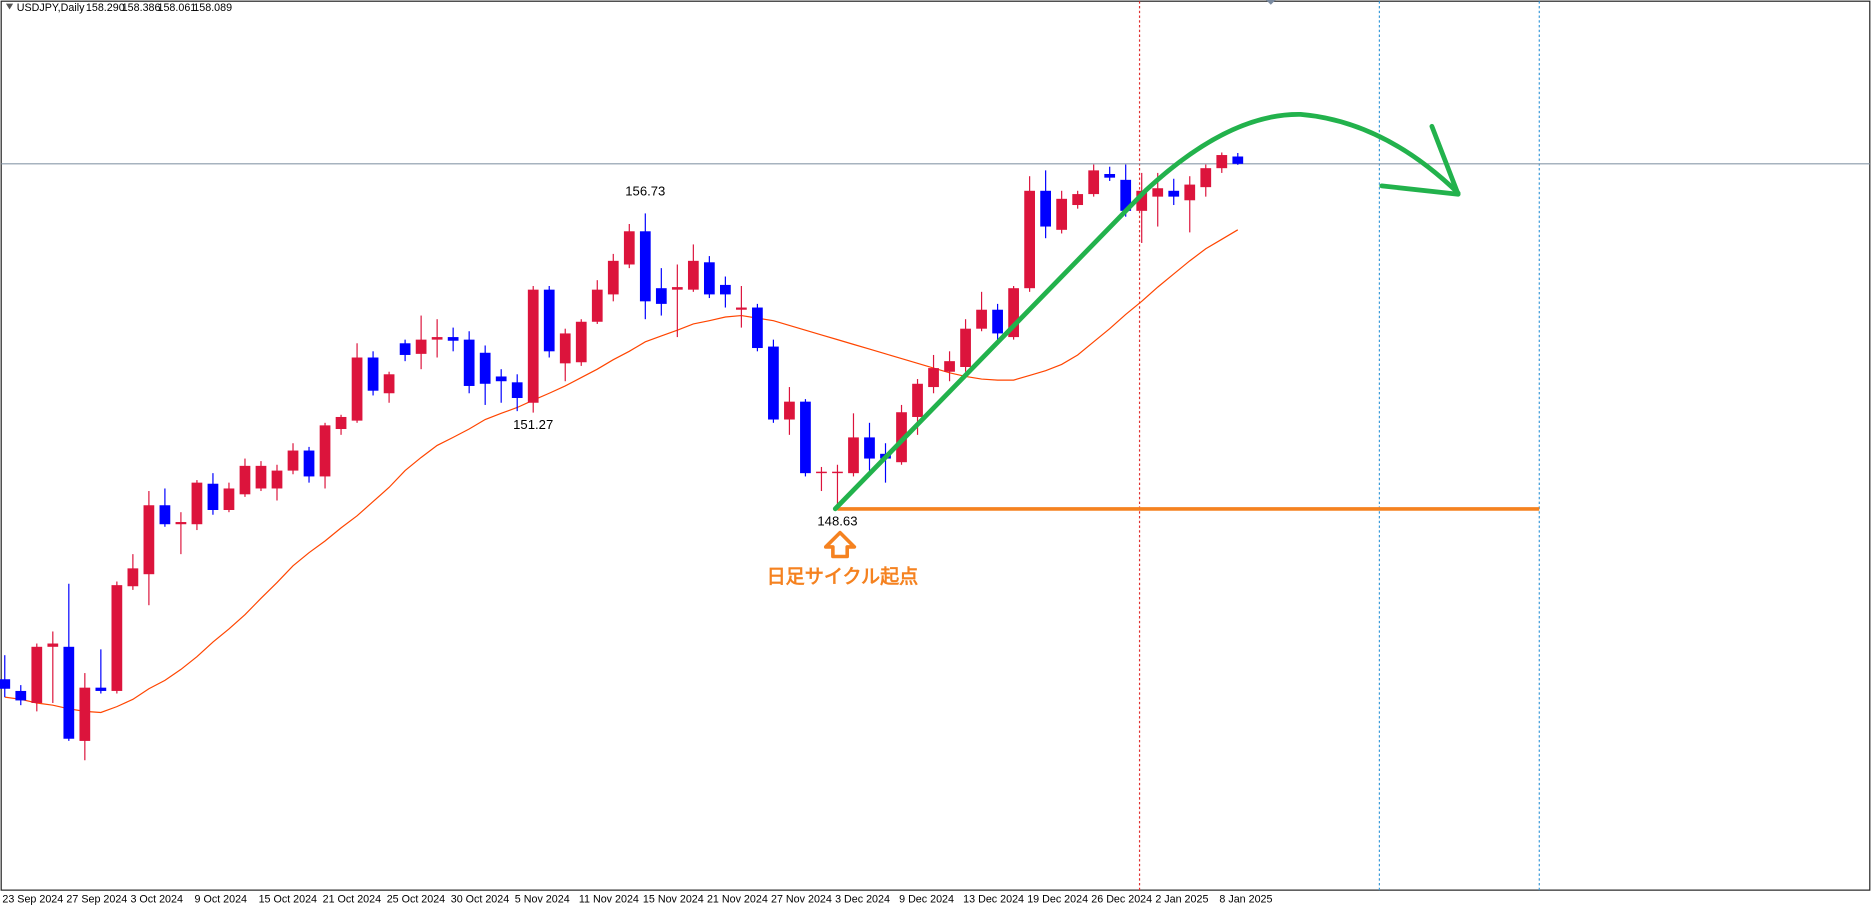 Image resolution: width=1871 pixels, height=908 pixels. Describe the element at coordinates (862, 899) in the screenshot. I see `x-tick-label: 3 Dec 2024` at that location.